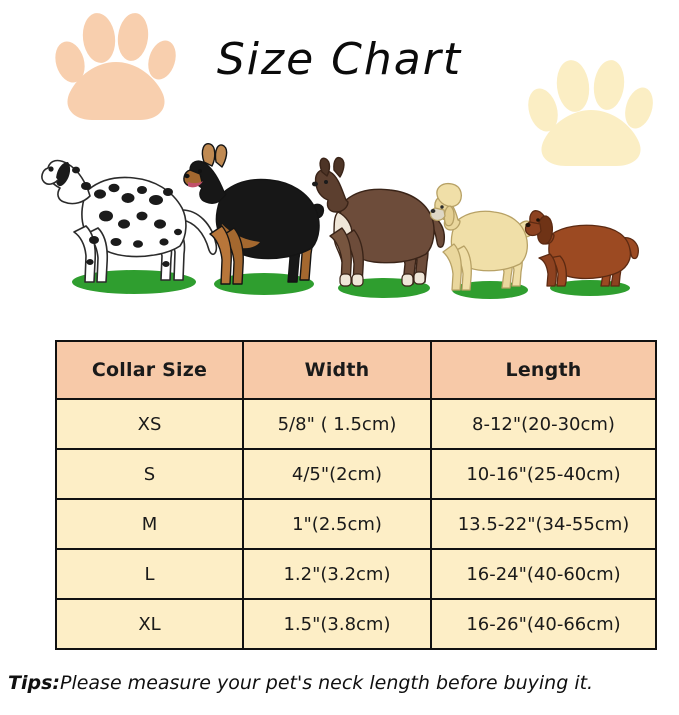 The width and height of the screenshot is (679, 715). Describe the element at coordinates (149, 474) in the screenshot. I see `cell-collar-size: S` at that location.